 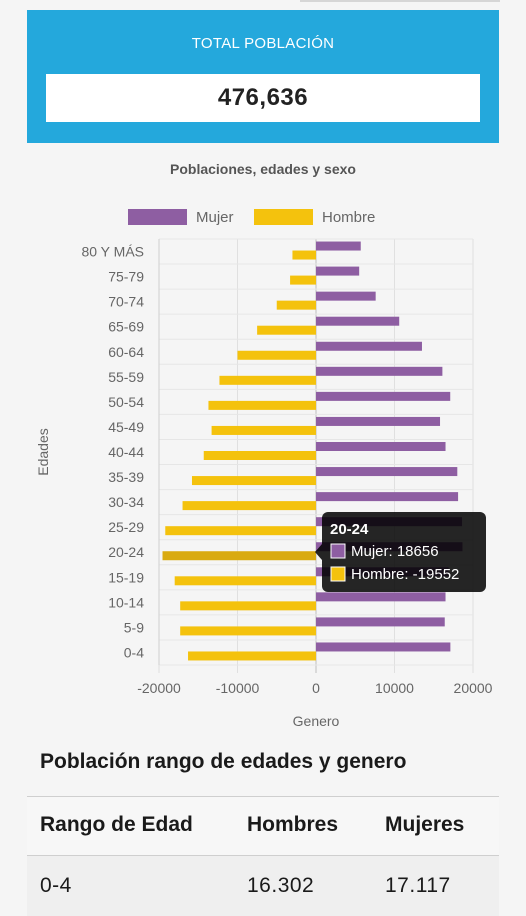 What do you see at coordinates (126, 477) in the screenshot?
I see `y-tick-label: 35-39` at bounding box center [126, 477].